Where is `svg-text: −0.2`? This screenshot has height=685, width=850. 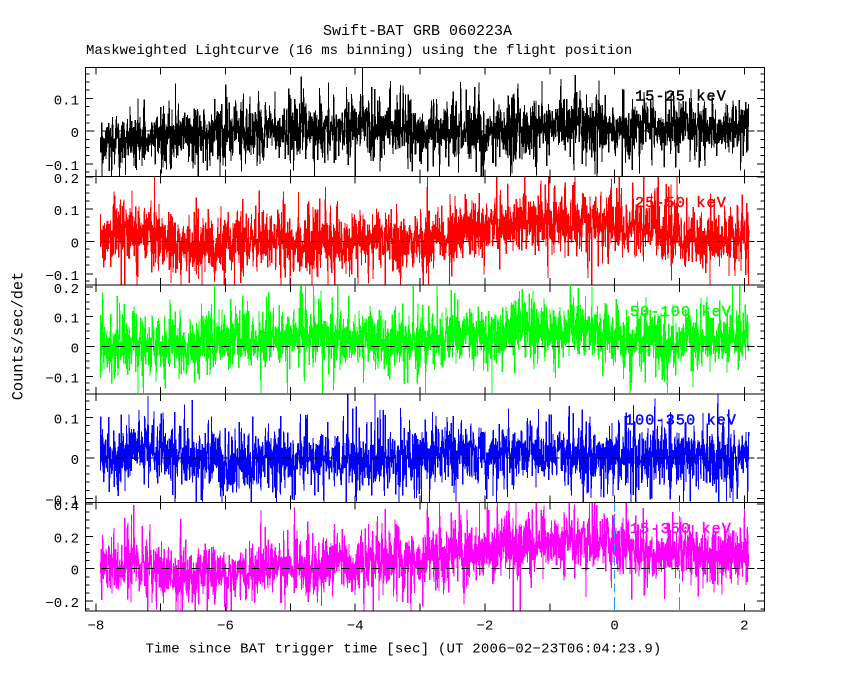 svg-text: −0.2 is located at coordinates (62, 604).